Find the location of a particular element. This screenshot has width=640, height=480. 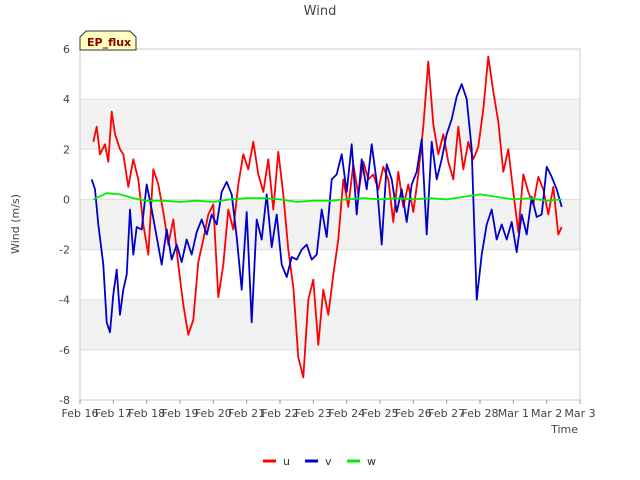

x-tick-label: Mar 1 is located at coordinates (513, 413).